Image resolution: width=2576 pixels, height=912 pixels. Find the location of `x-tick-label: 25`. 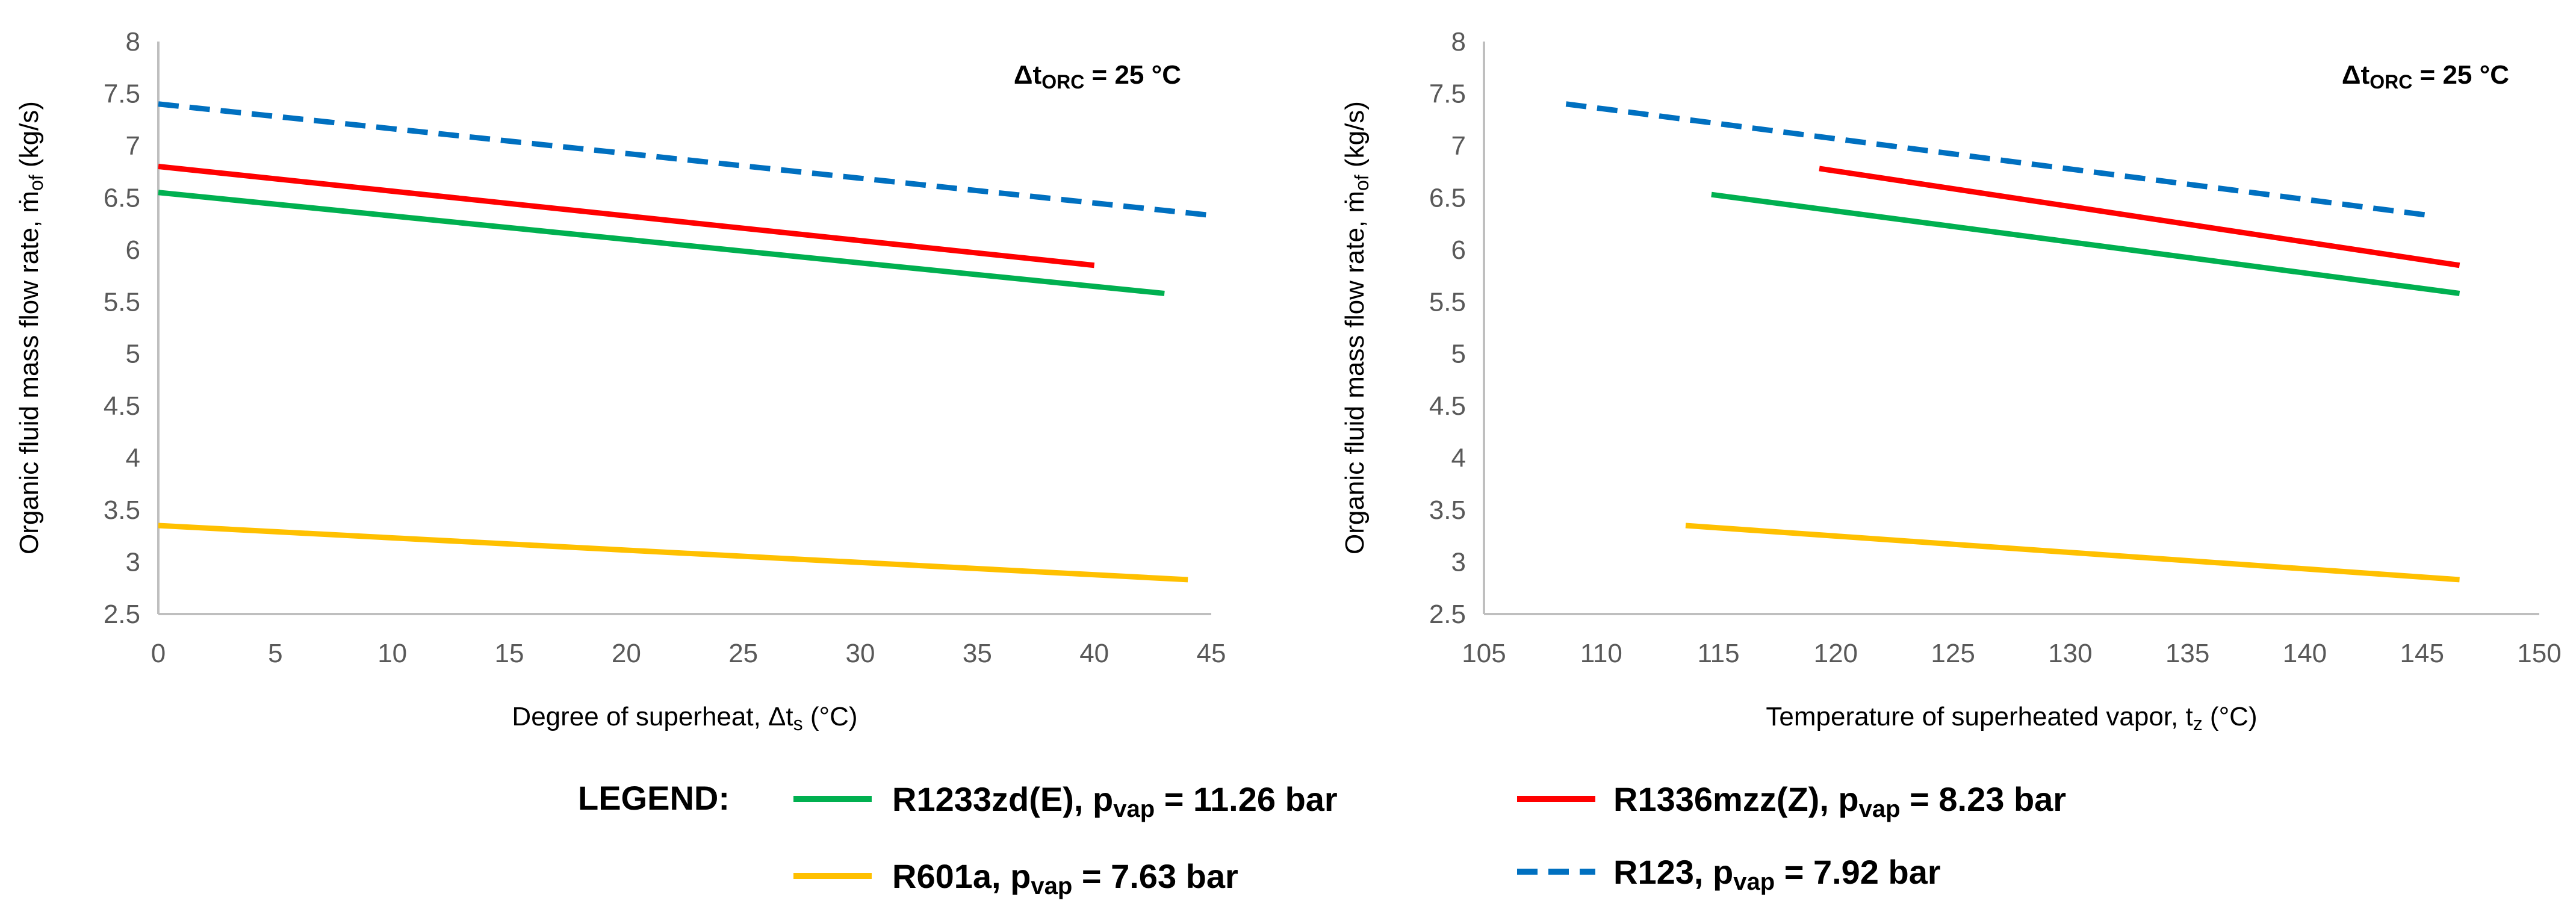

x-tick-label: 25 is located at coordinates (743, 653).